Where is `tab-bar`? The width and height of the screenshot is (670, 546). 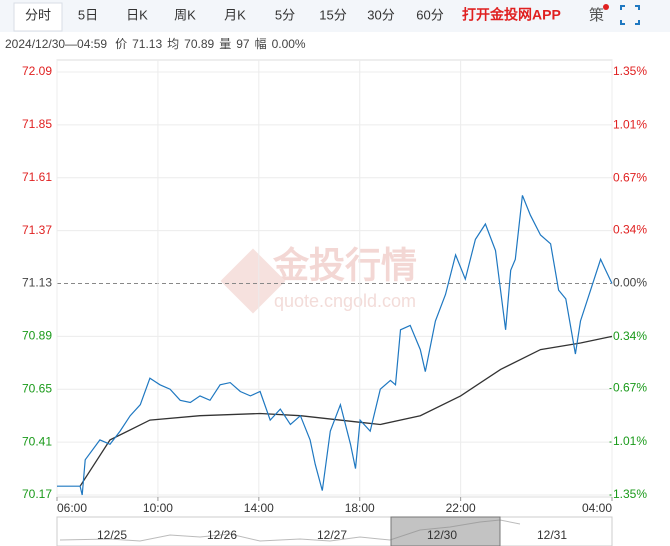
tab-bar is located at coordinates (335, 16).